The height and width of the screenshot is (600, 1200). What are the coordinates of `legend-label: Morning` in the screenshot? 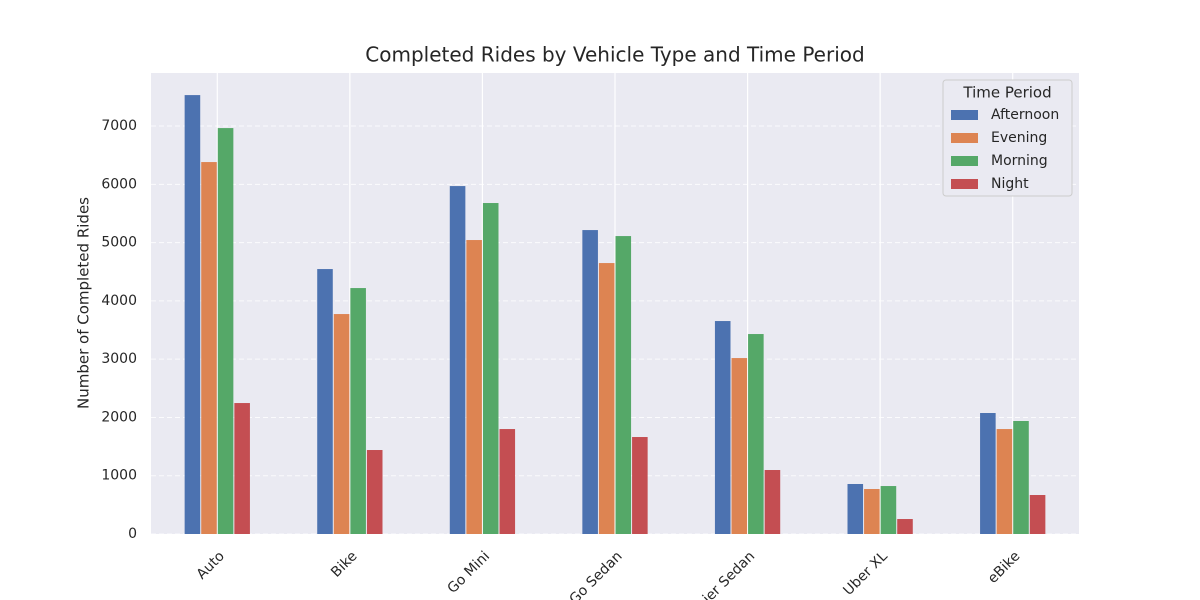 It's located at (1019, 161).